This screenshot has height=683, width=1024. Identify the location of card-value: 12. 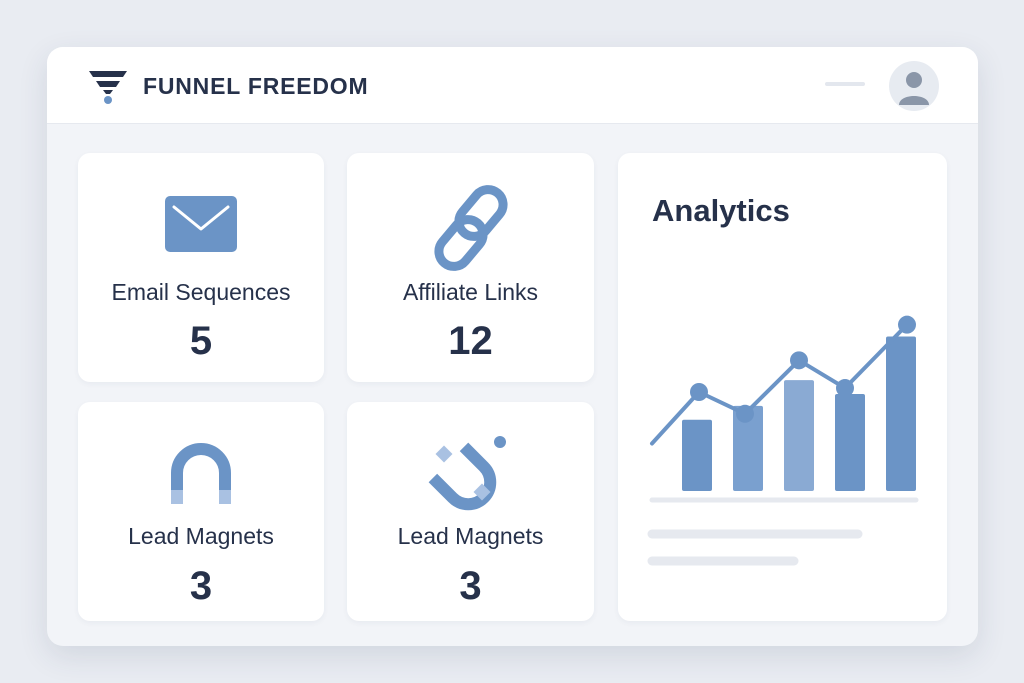
(470, 341).